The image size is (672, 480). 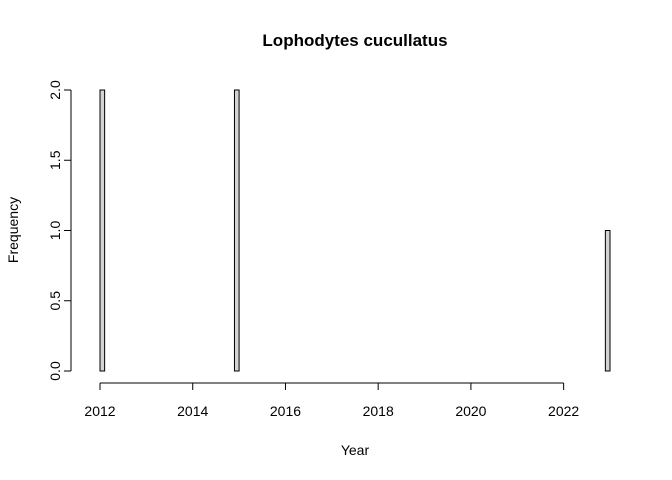 I want to click on x-tick-label: 2022, so click(x=563, y=411).